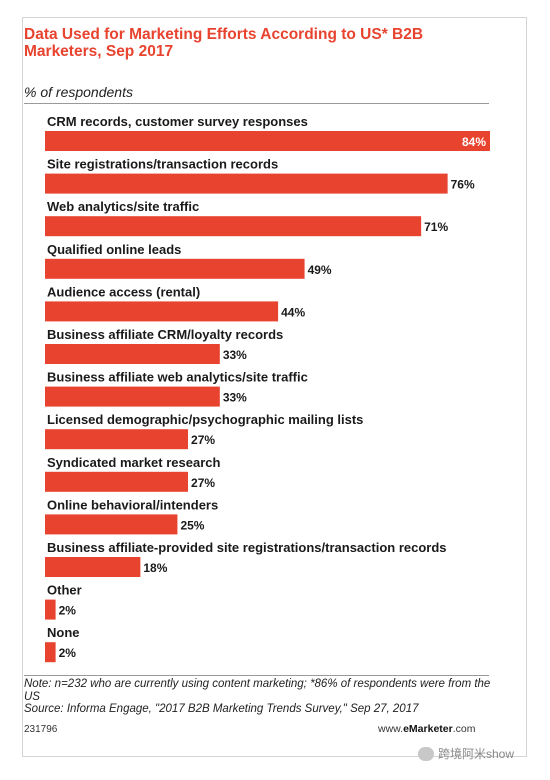 Image resolution: width=550 pixels, height=780 pixels. Describe the element at coordinates (155, 568) in the screenshot. I see `value-label: 18%` at that location.